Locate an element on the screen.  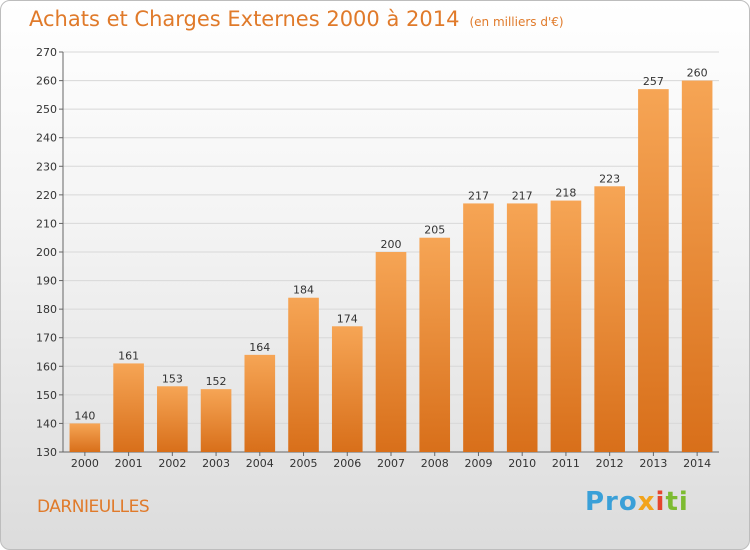
x-tick-label: 2007 is located at coordinates (391, 463).